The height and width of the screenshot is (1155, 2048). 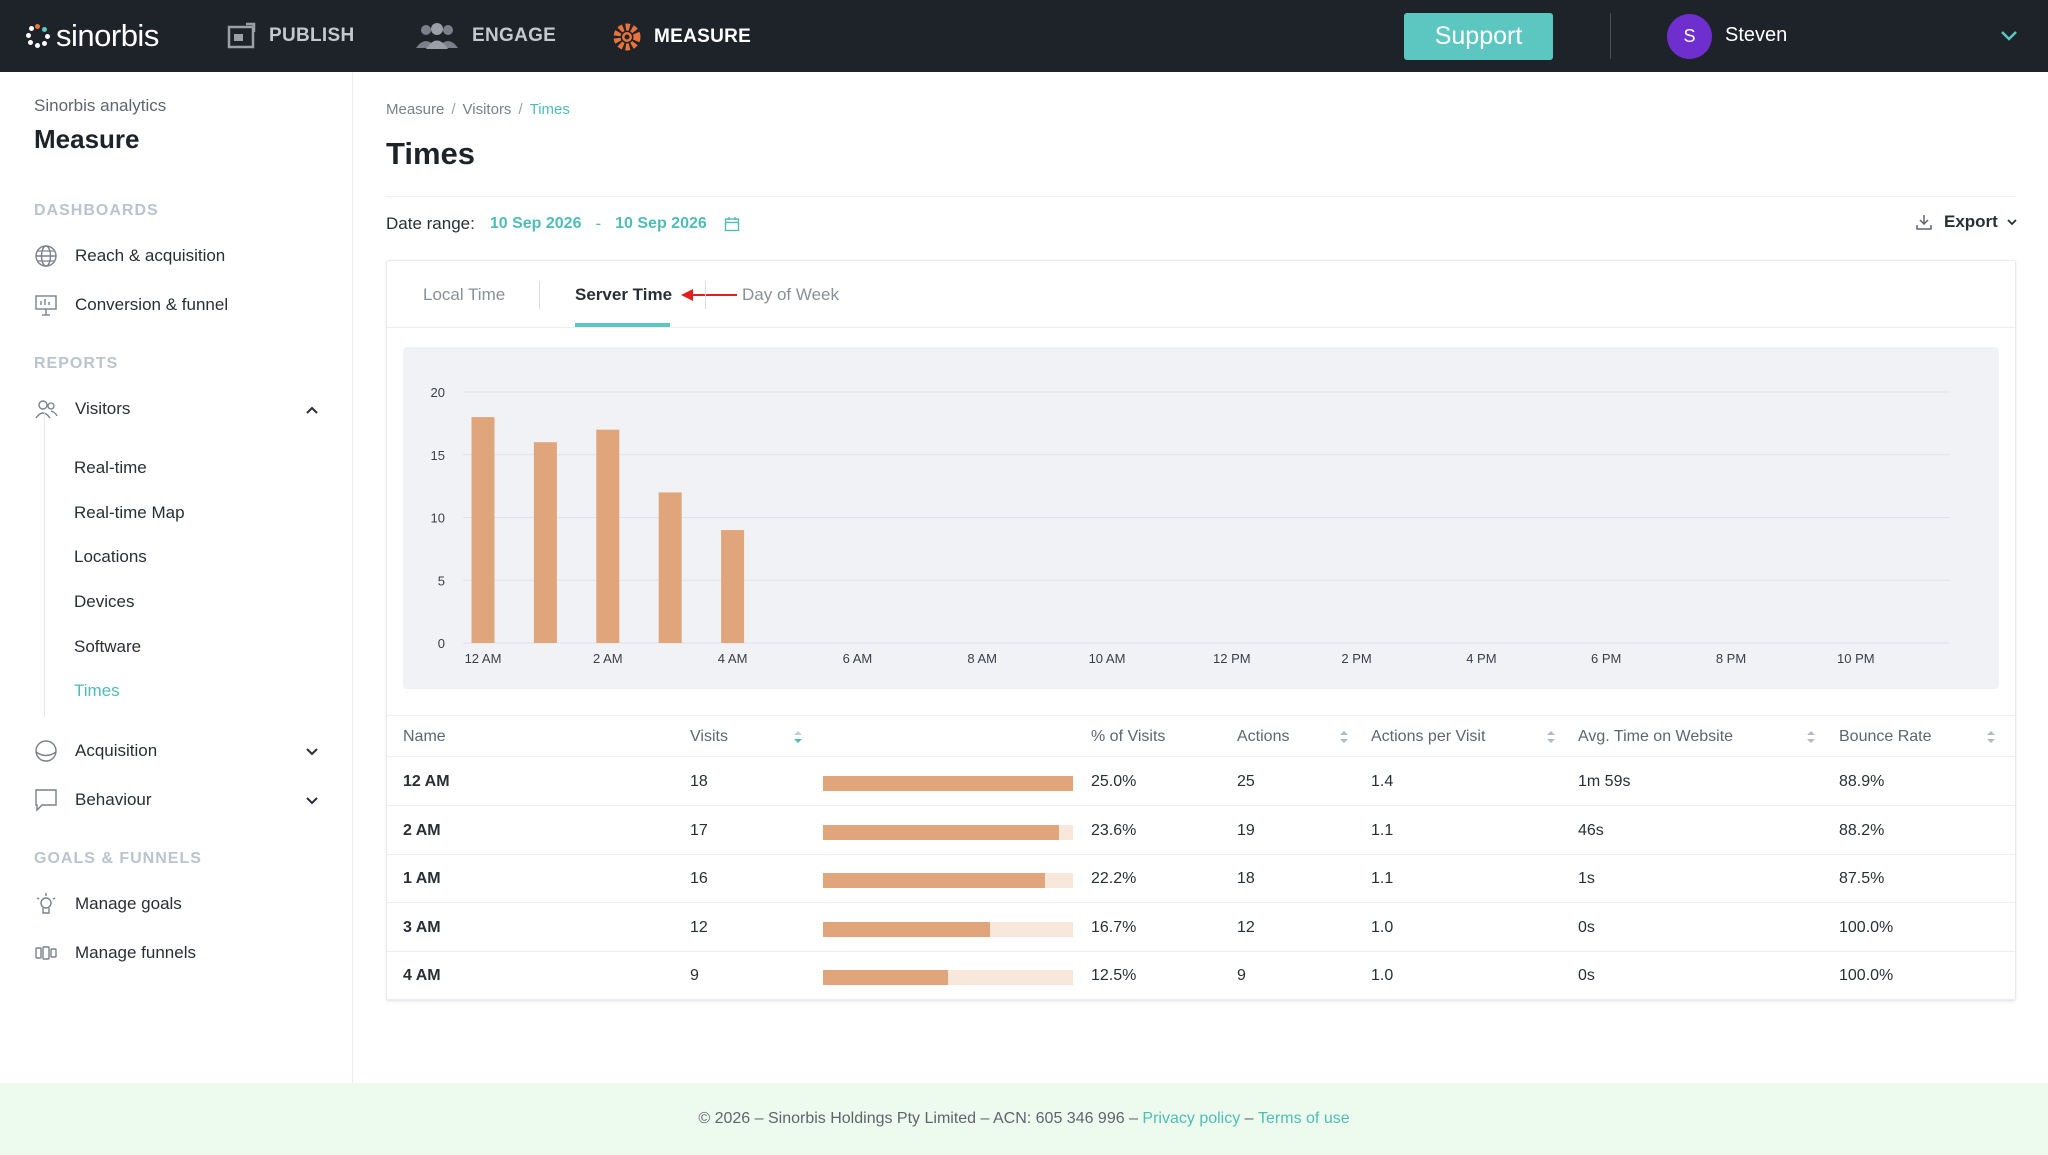 I want to click on title-divider, so click(x=1201, y=196).